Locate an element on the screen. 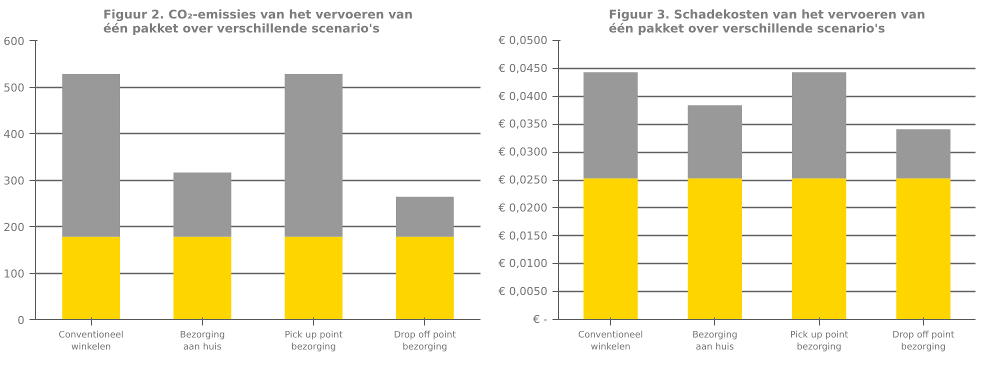 The height and width of the screenshot is (365, 986). y-tick-label: 300 is located at coordinates (14, 181).